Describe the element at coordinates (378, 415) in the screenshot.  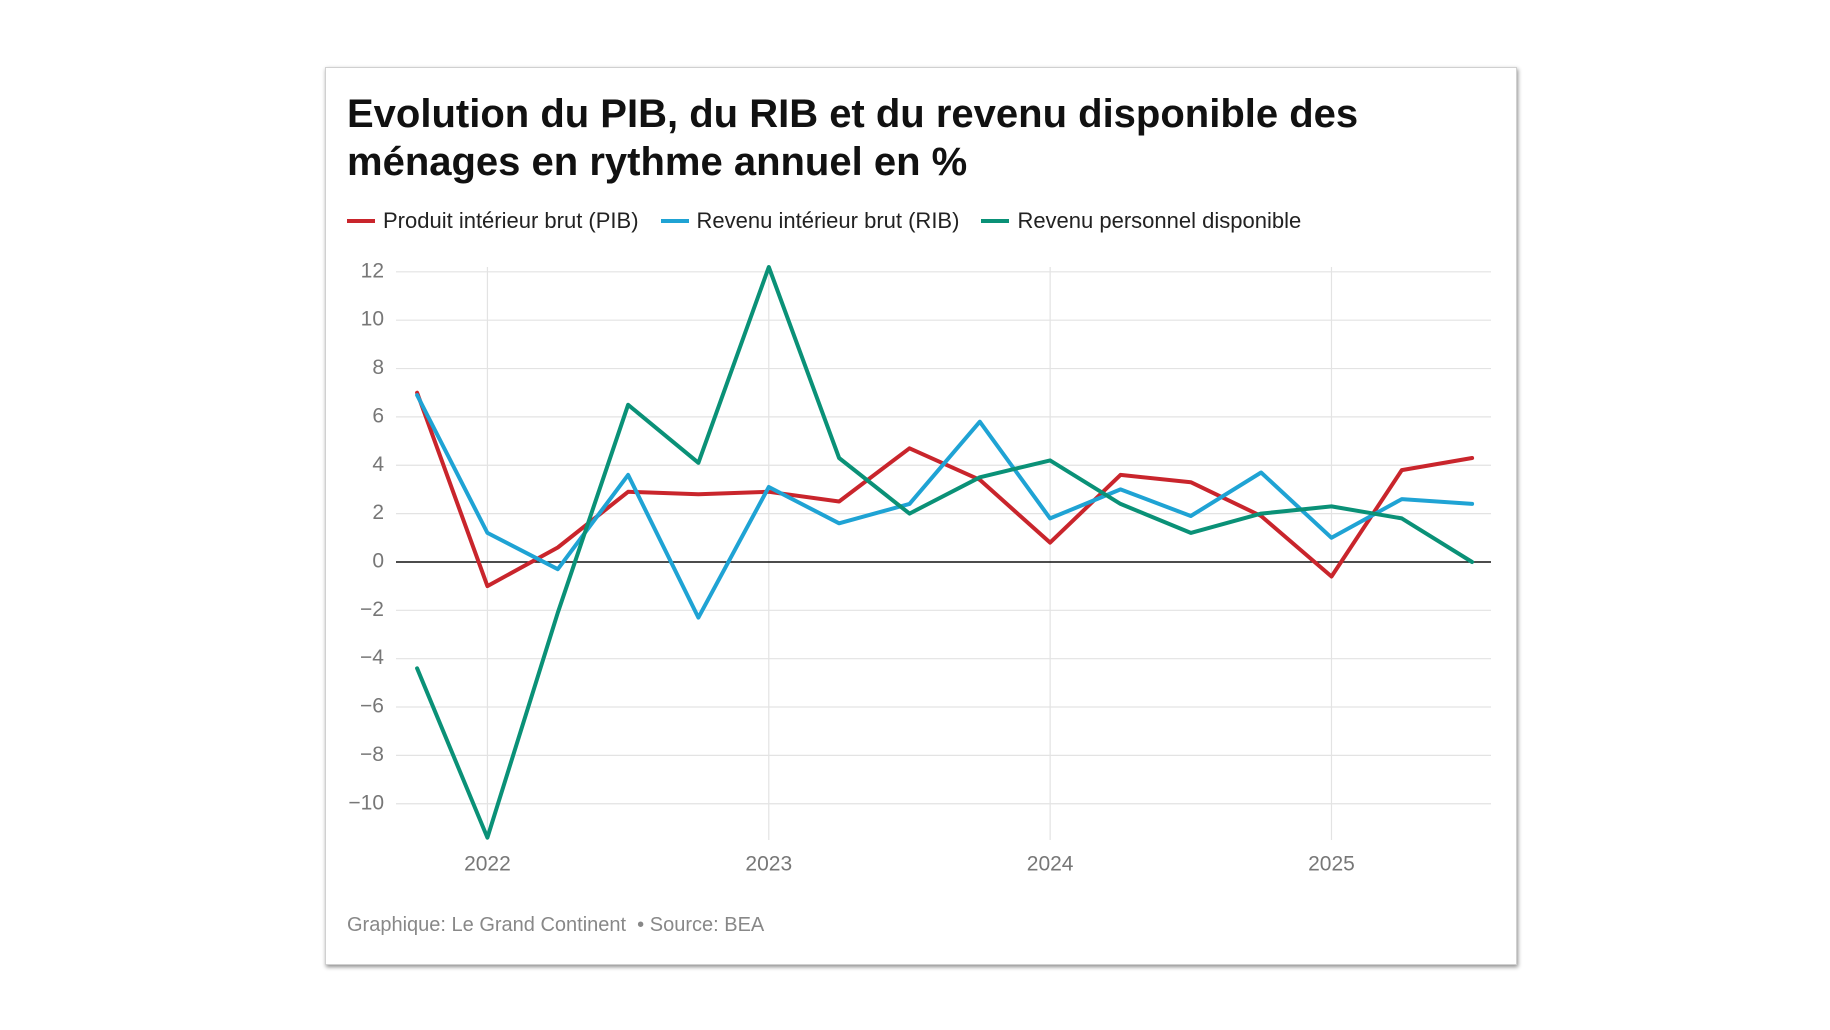
I see `y-tick-label: 6` at that location.